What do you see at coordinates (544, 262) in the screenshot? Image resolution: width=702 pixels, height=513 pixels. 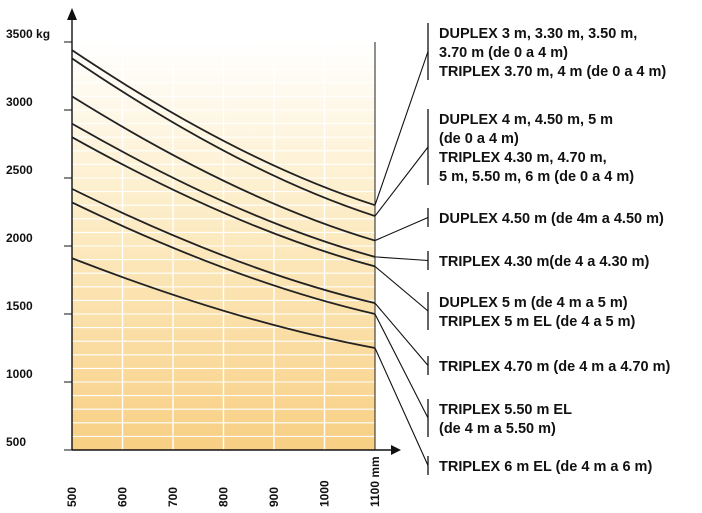 I see `legend-text-4: TRIPLEX 4.30 m(de 4 a 4.30 m)` at bounding box center [544, 262].